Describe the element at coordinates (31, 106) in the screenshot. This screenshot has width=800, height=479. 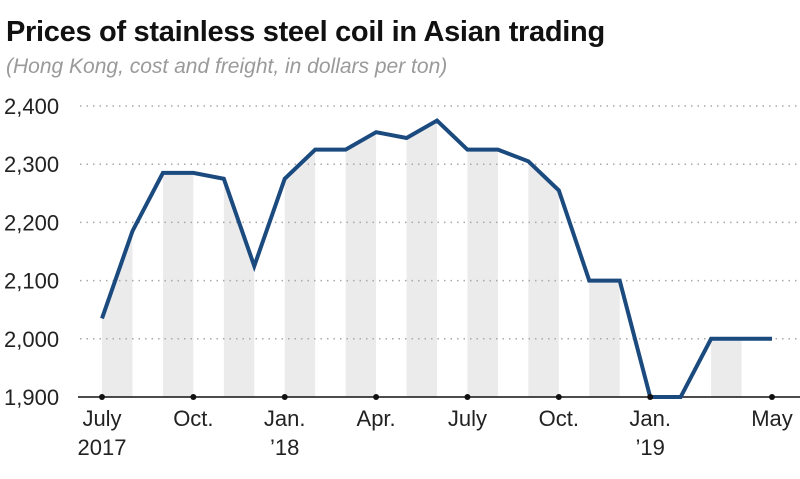
I see `y-tick-label: 2,400` at that location.